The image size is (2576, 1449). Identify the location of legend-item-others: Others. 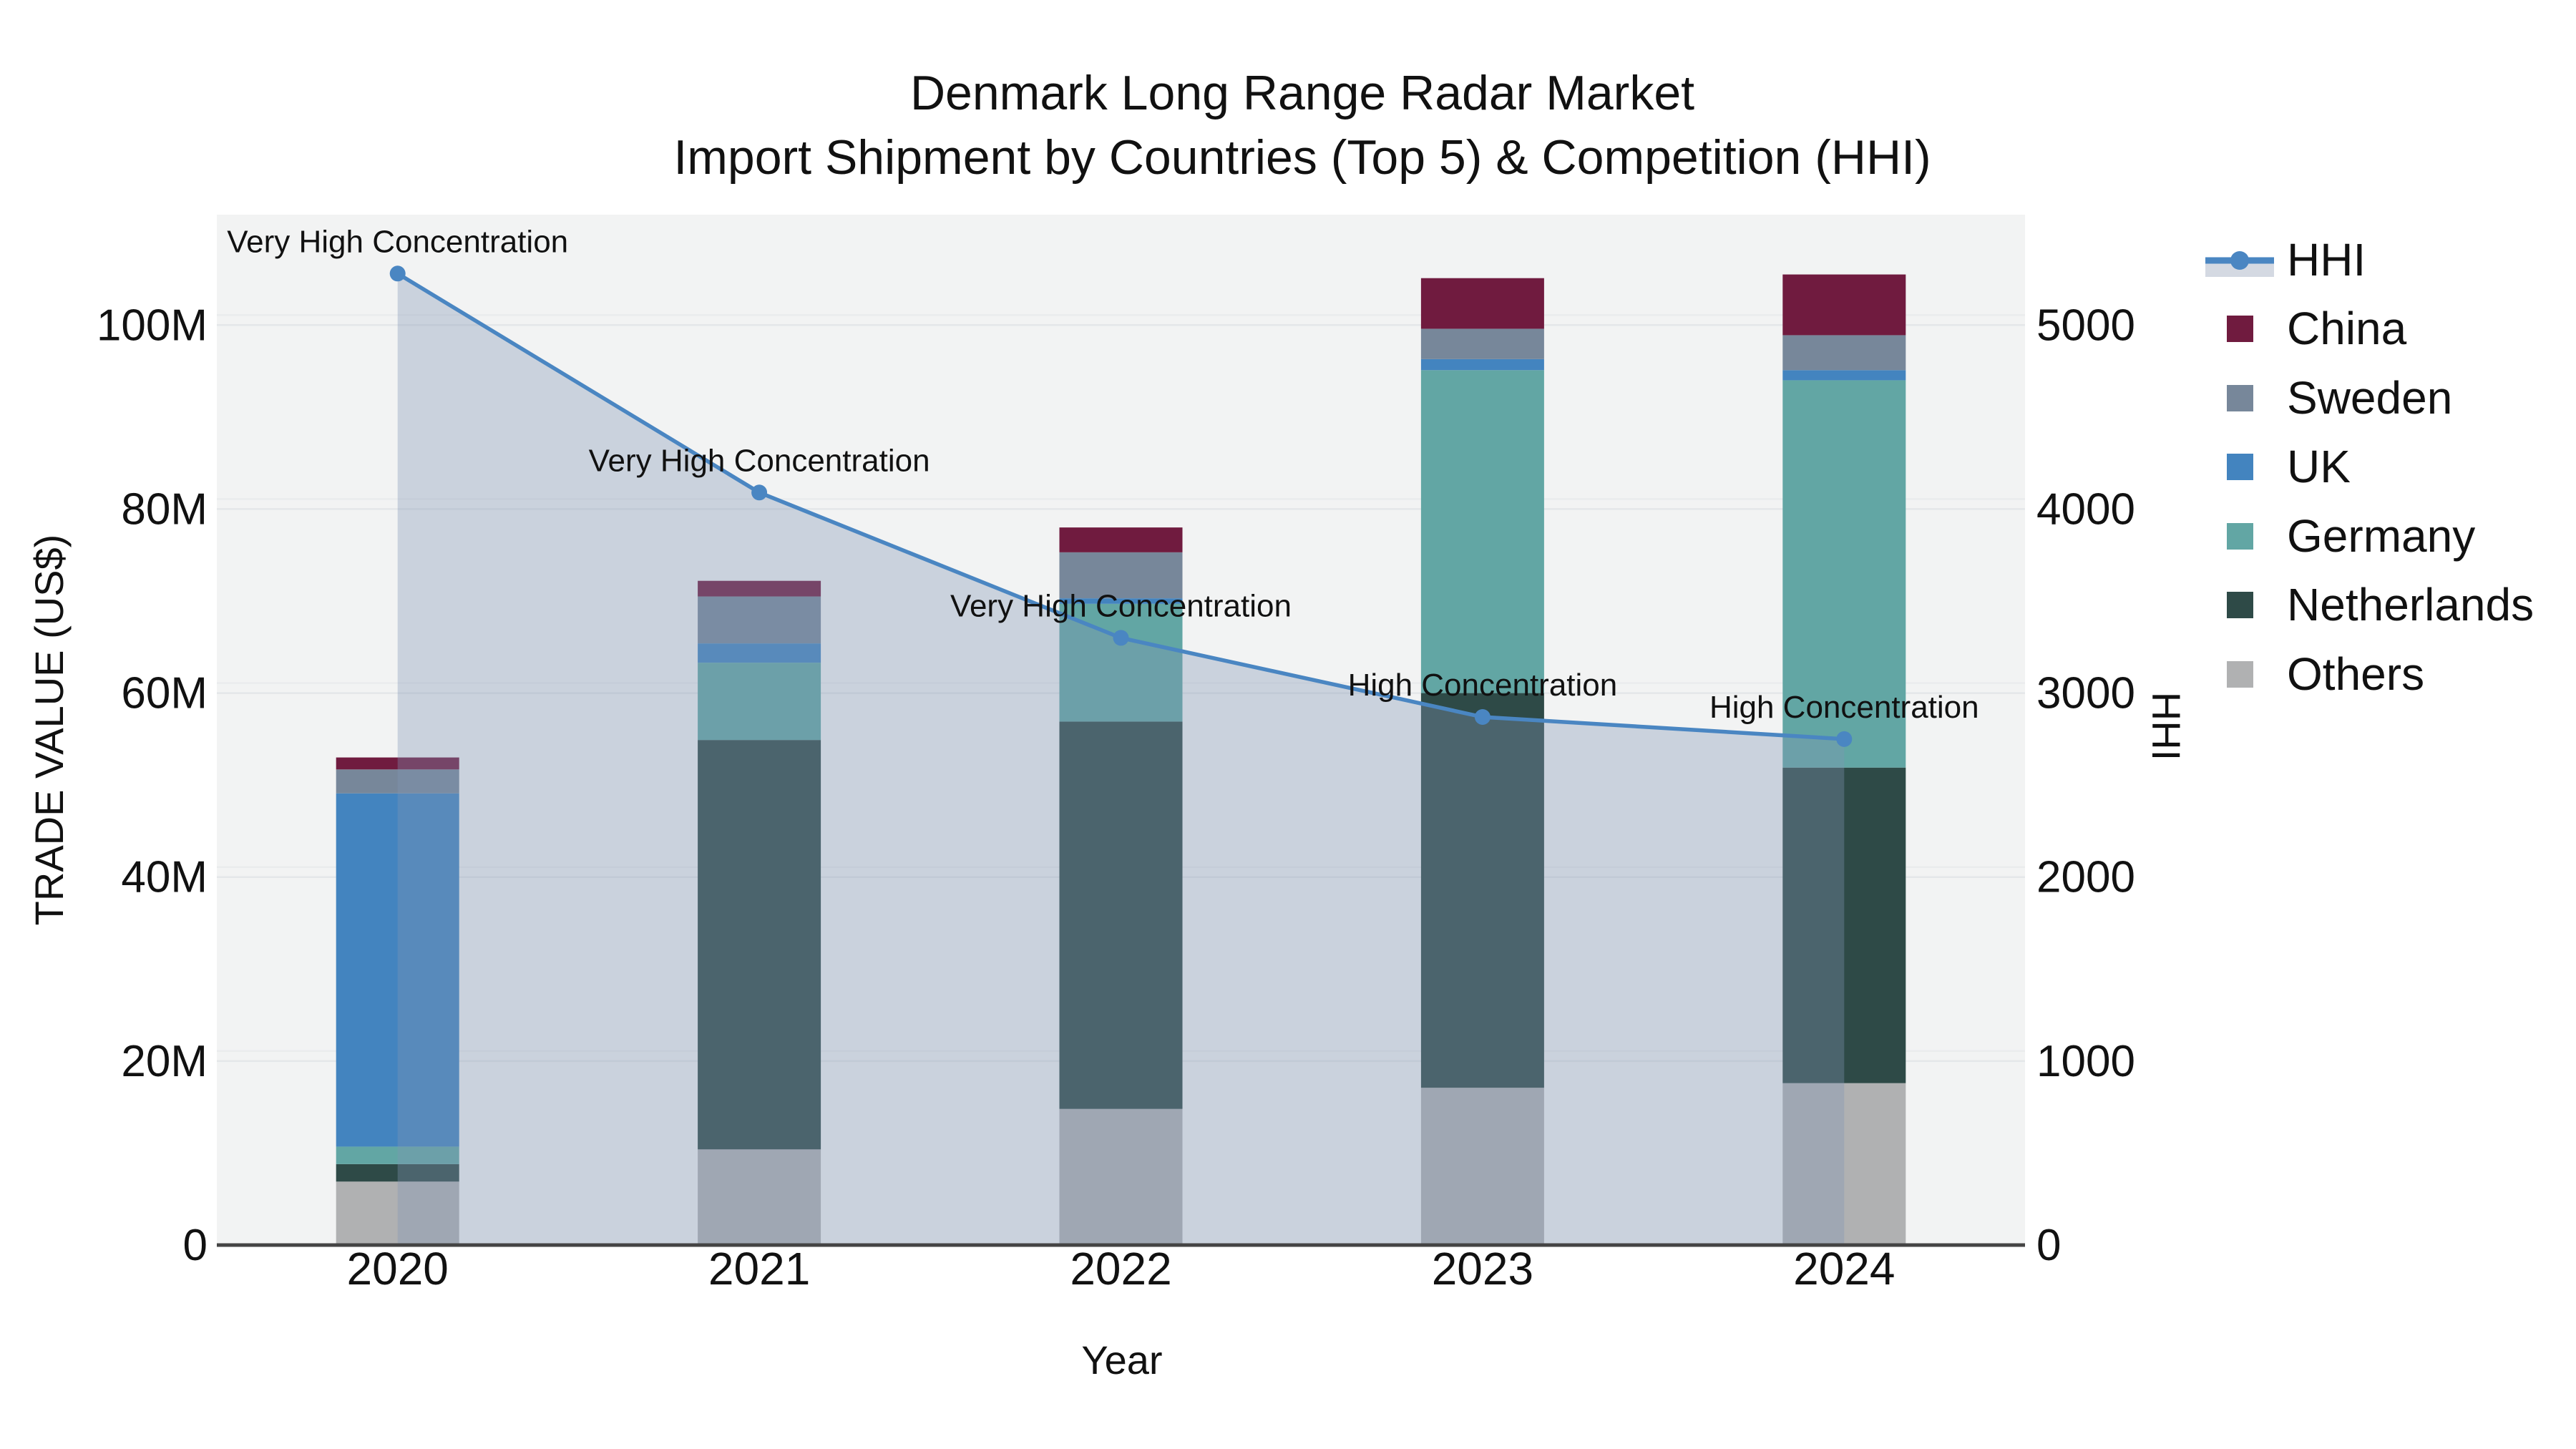
(2325, 674).